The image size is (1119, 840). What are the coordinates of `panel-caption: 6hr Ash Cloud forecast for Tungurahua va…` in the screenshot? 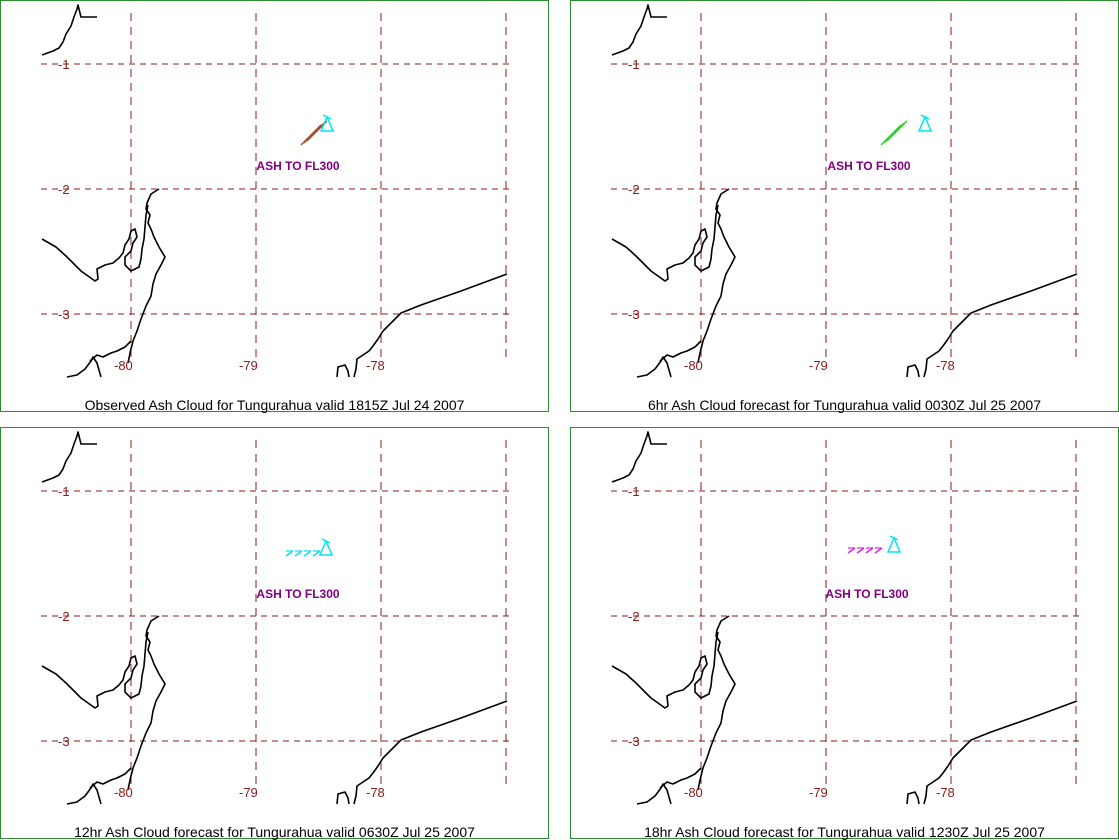 It's located at (844, 405).